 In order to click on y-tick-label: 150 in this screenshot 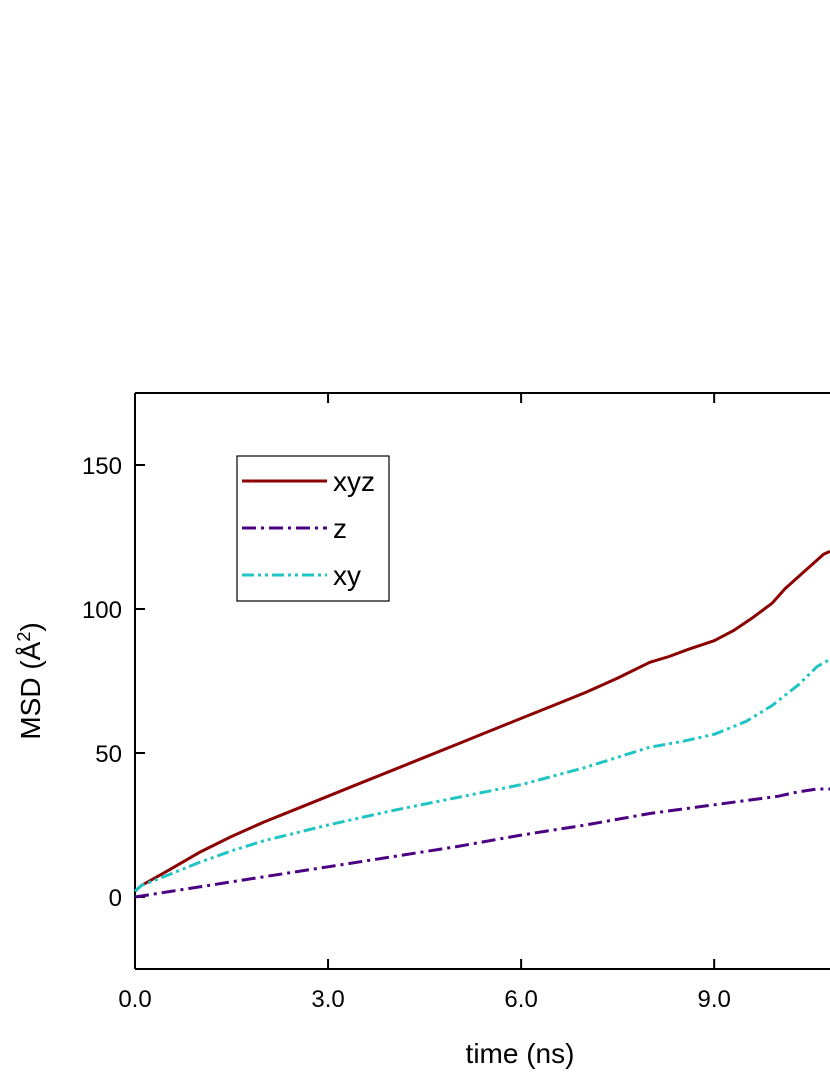, I will do `click(102, 466)`.